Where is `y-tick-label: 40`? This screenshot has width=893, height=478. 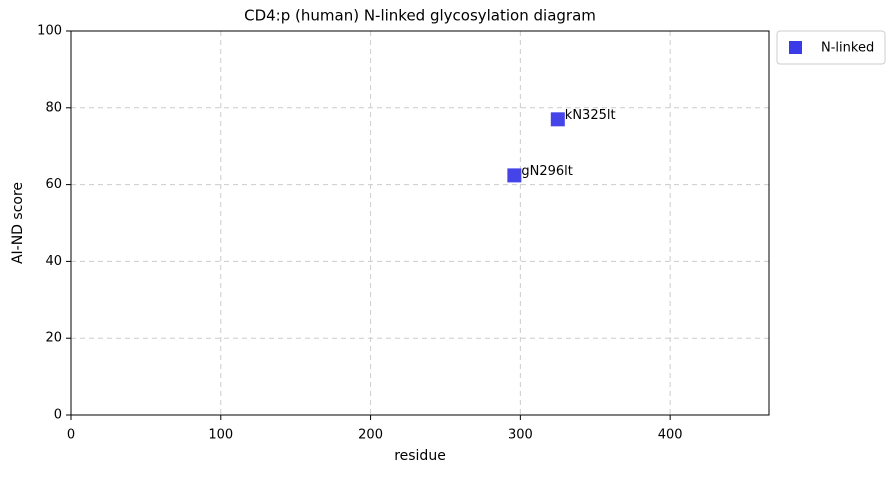 y-tick-label: 40 is located at coordinates (53, 261).